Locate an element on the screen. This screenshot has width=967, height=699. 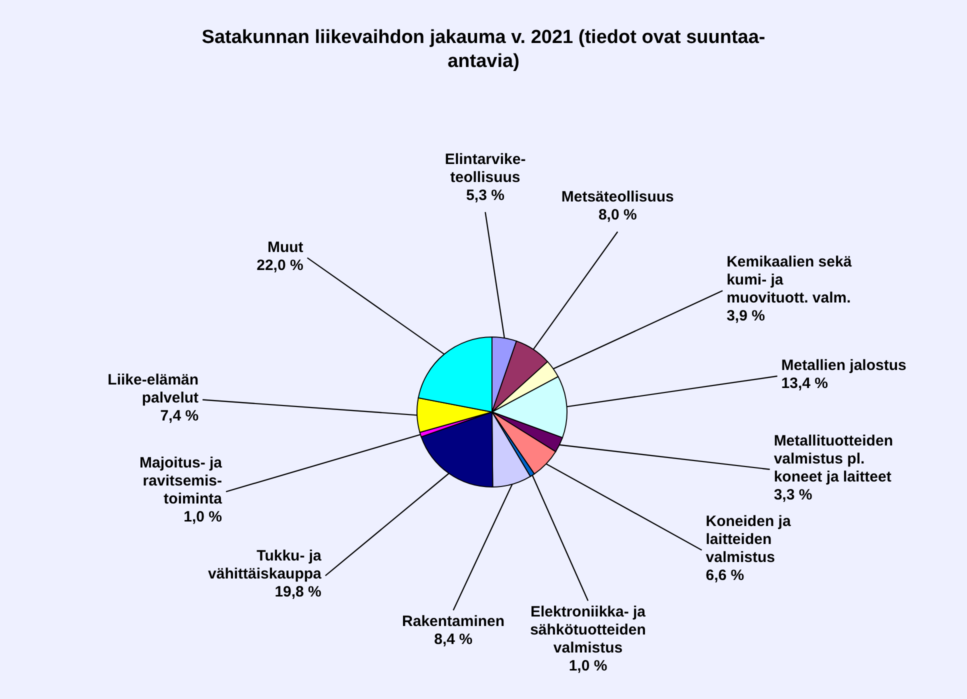
slice-label: Muut is located at coordinates (285, 247).